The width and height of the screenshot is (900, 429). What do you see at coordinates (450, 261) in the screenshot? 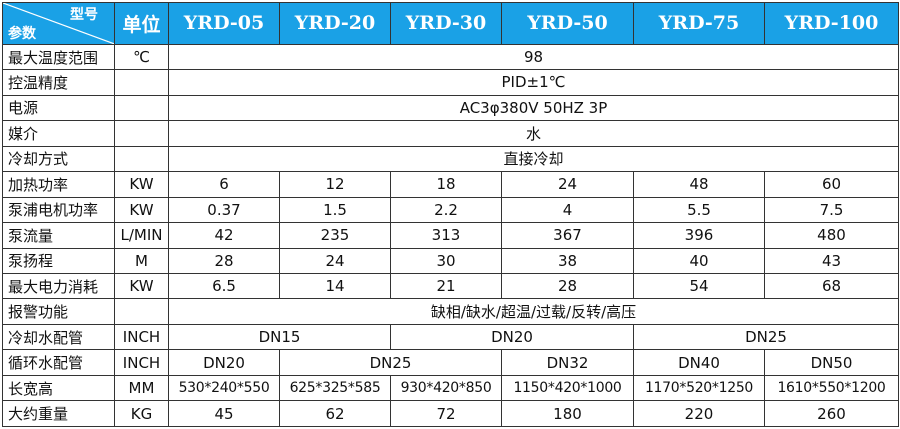
I see `row-pump-head: 泵扬程 M 28 24 30 38 40 43` at bounding box center [450, 261].